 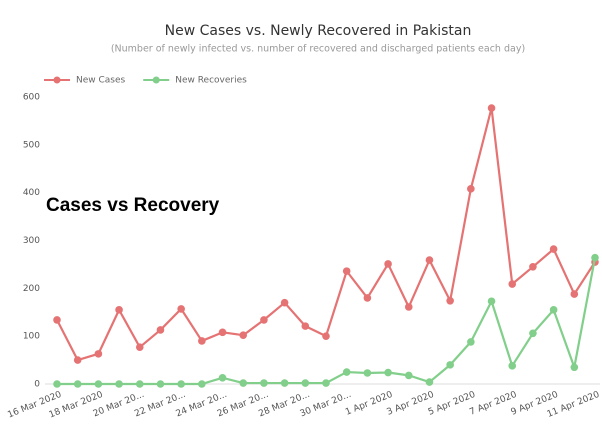 What do you see at coordinates (31, 193) in the screenshot?
I see `y-tick-label: 400` at bounding box center [31, 193].